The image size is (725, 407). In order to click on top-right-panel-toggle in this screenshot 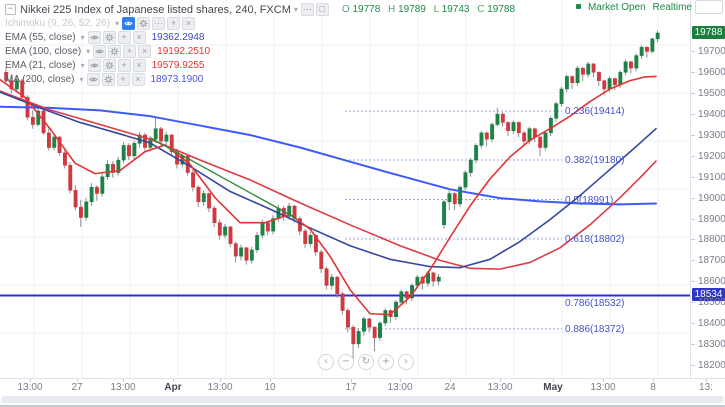, I will do `click(709, 7)`.